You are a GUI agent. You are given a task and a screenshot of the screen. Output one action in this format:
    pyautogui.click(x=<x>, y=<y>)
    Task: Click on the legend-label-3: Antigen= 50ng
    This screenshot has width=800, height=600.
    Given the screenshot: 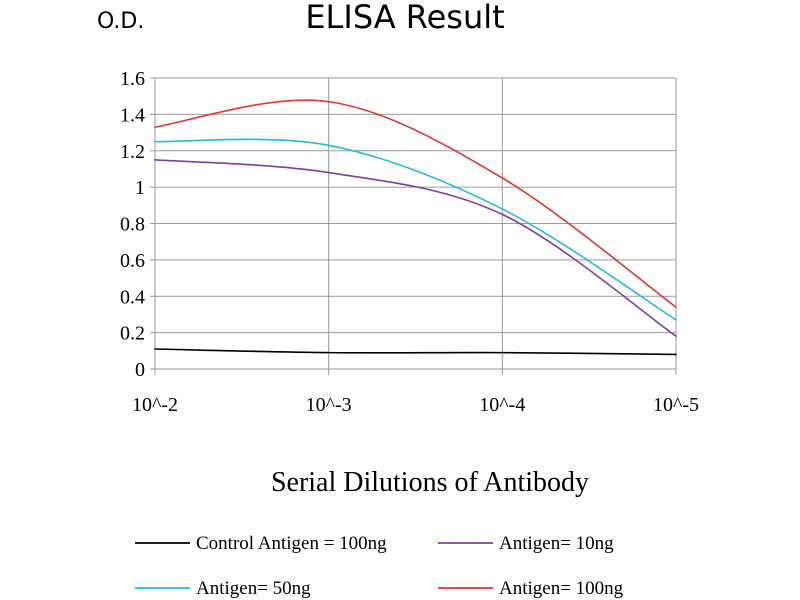 What is the action you would take?
    pyautogui.click(x=253, y=588)
    